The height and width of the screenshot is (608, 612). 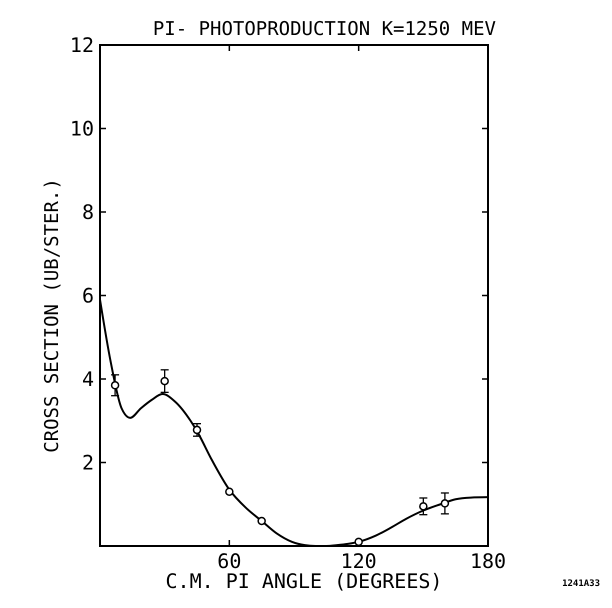 I want to click on y-tick-label: 12, so click(x=82, y=45).